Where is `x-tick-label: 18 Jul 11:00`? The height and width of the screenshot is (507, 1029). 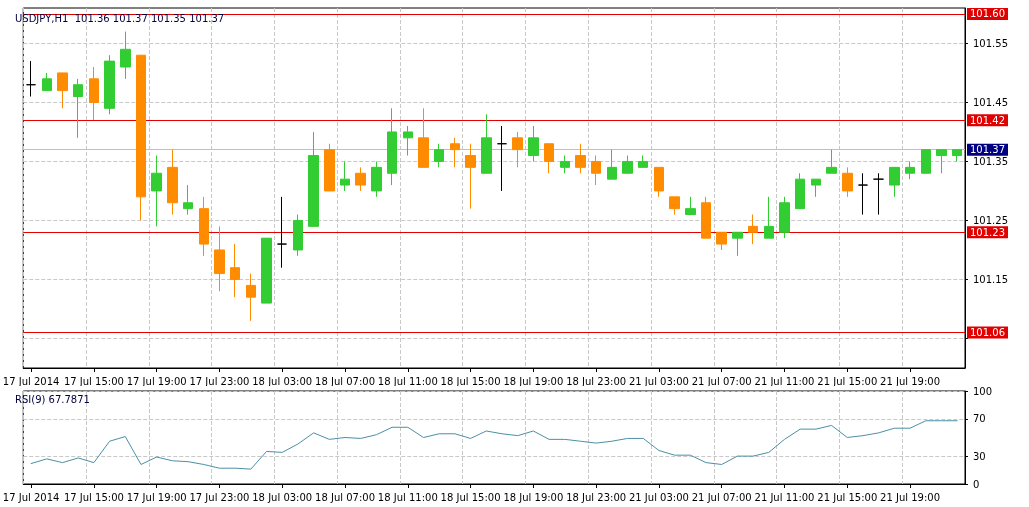
x-tick-label: 18 Jul 11:00 is located at coordinates (407, 497).